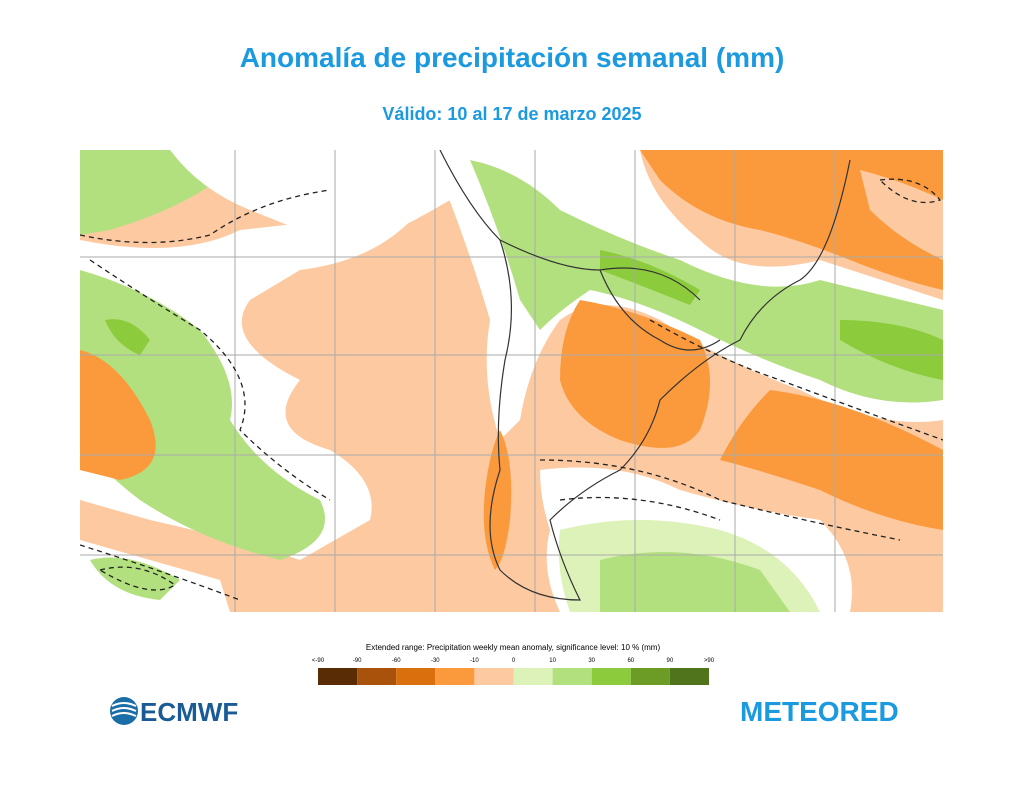 The height and width of the screenshot is (798, 1024). Describe the element at coordinates (670, 661) in the screenshot. I see `legend-label: 90` at that location.